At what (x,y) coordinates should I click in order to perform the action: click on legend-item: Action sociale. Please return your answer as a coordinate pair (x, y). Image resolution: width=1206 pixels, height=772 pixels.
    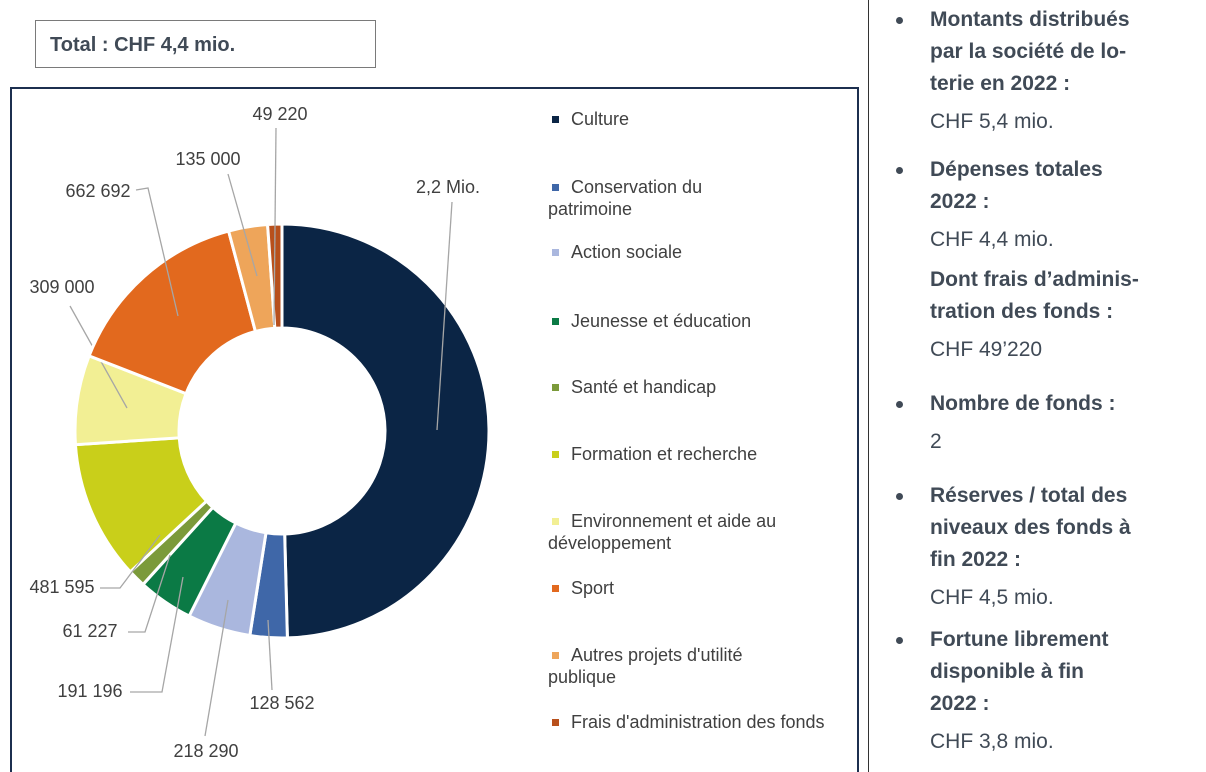
    Looking at the image, I should click on (683, 252).